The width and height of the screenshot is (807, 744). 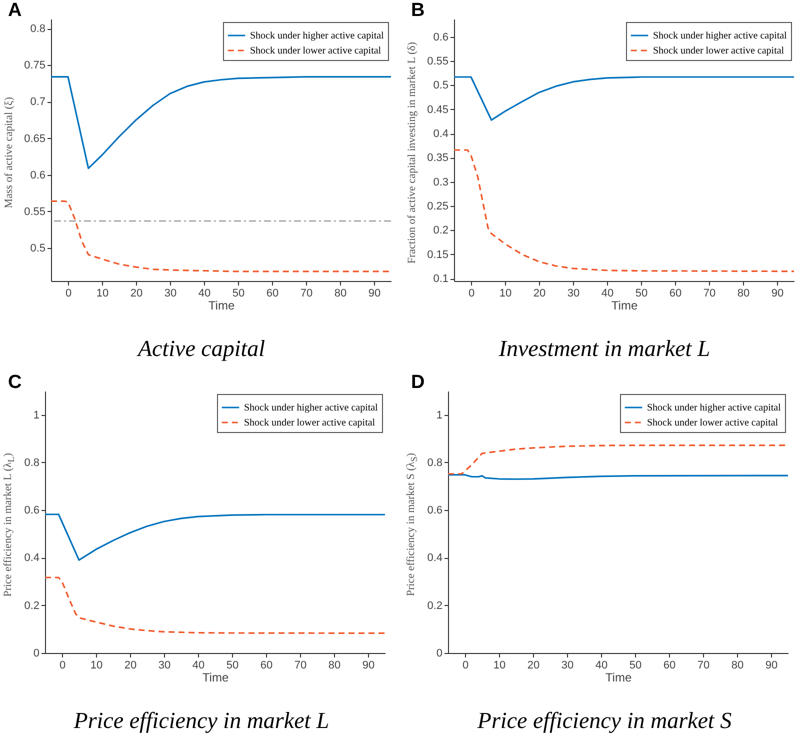 I want to click on text: Price efficiency in market S, so click(x=604, y=721).